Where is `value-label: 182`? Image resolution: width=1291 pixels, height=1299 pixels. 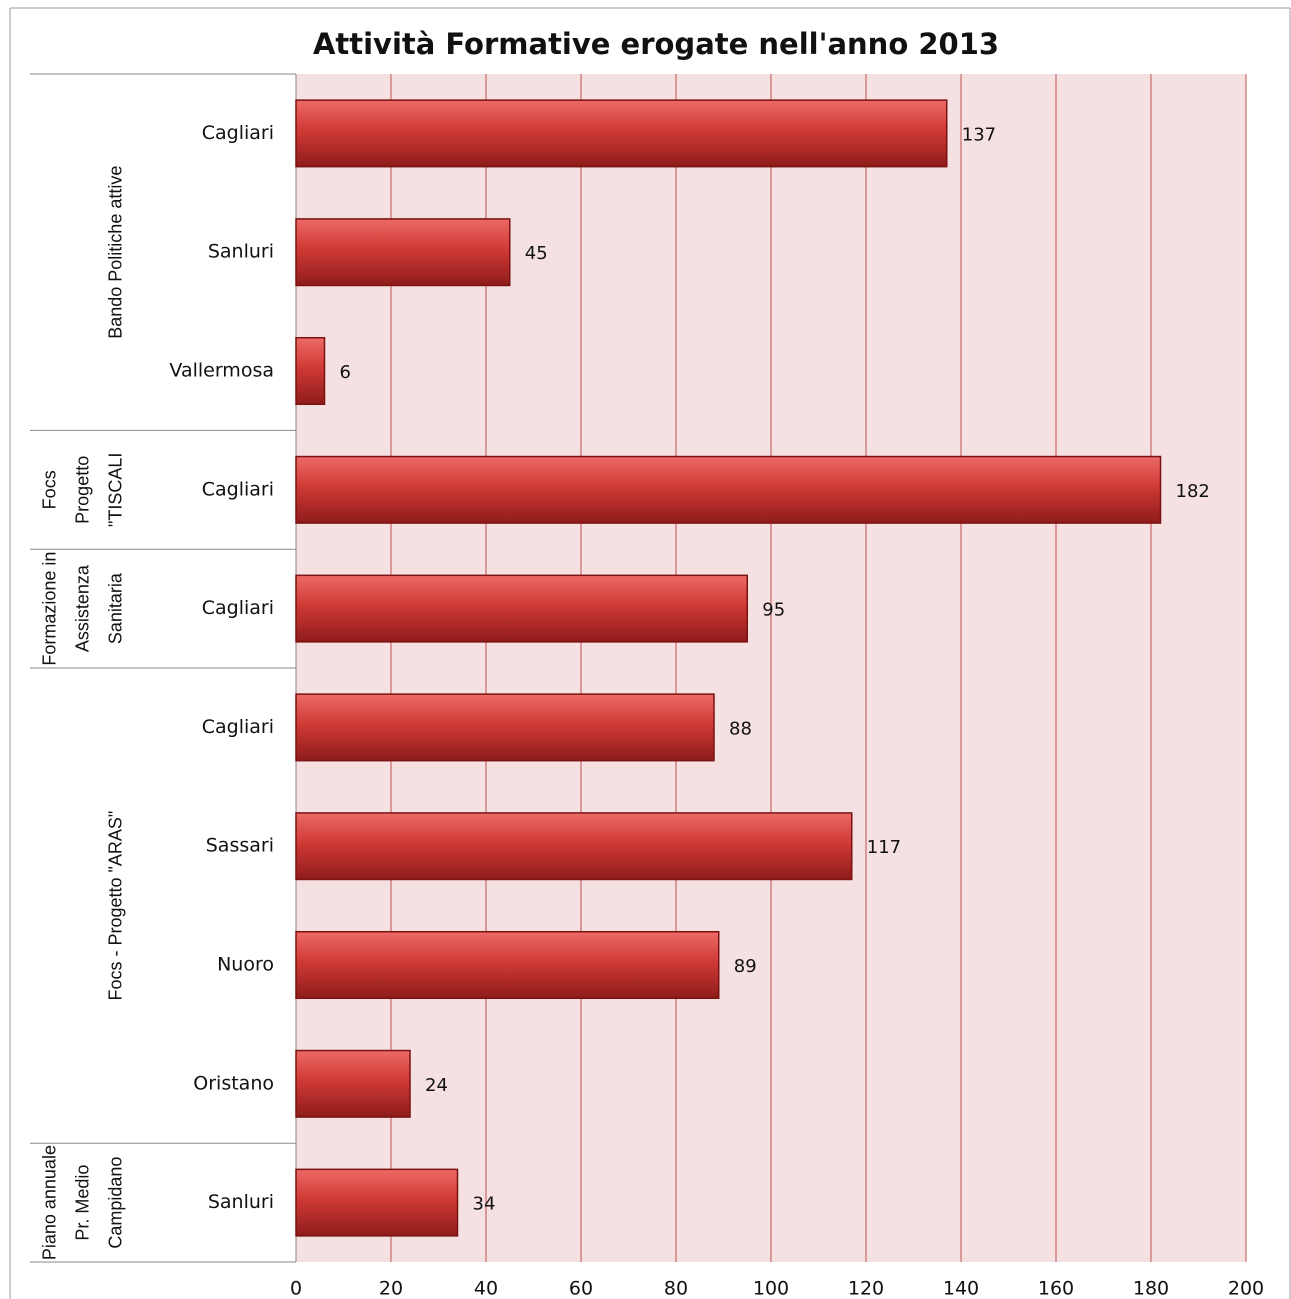 value-label: 182 is located at coordinates (1193, 491).